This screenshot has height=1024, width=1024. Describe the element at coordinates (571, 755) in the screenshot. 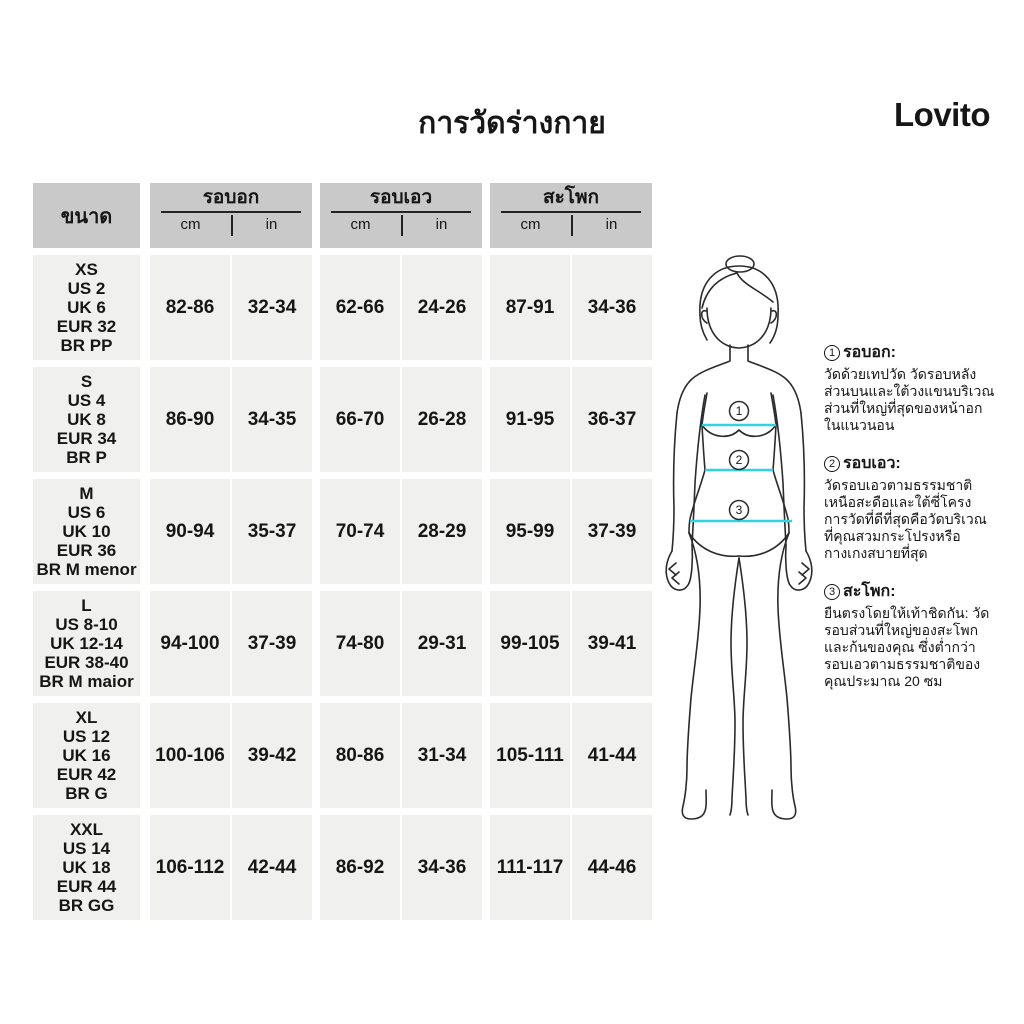

I see `hips-value-group: 105-111 41-44` at that location.